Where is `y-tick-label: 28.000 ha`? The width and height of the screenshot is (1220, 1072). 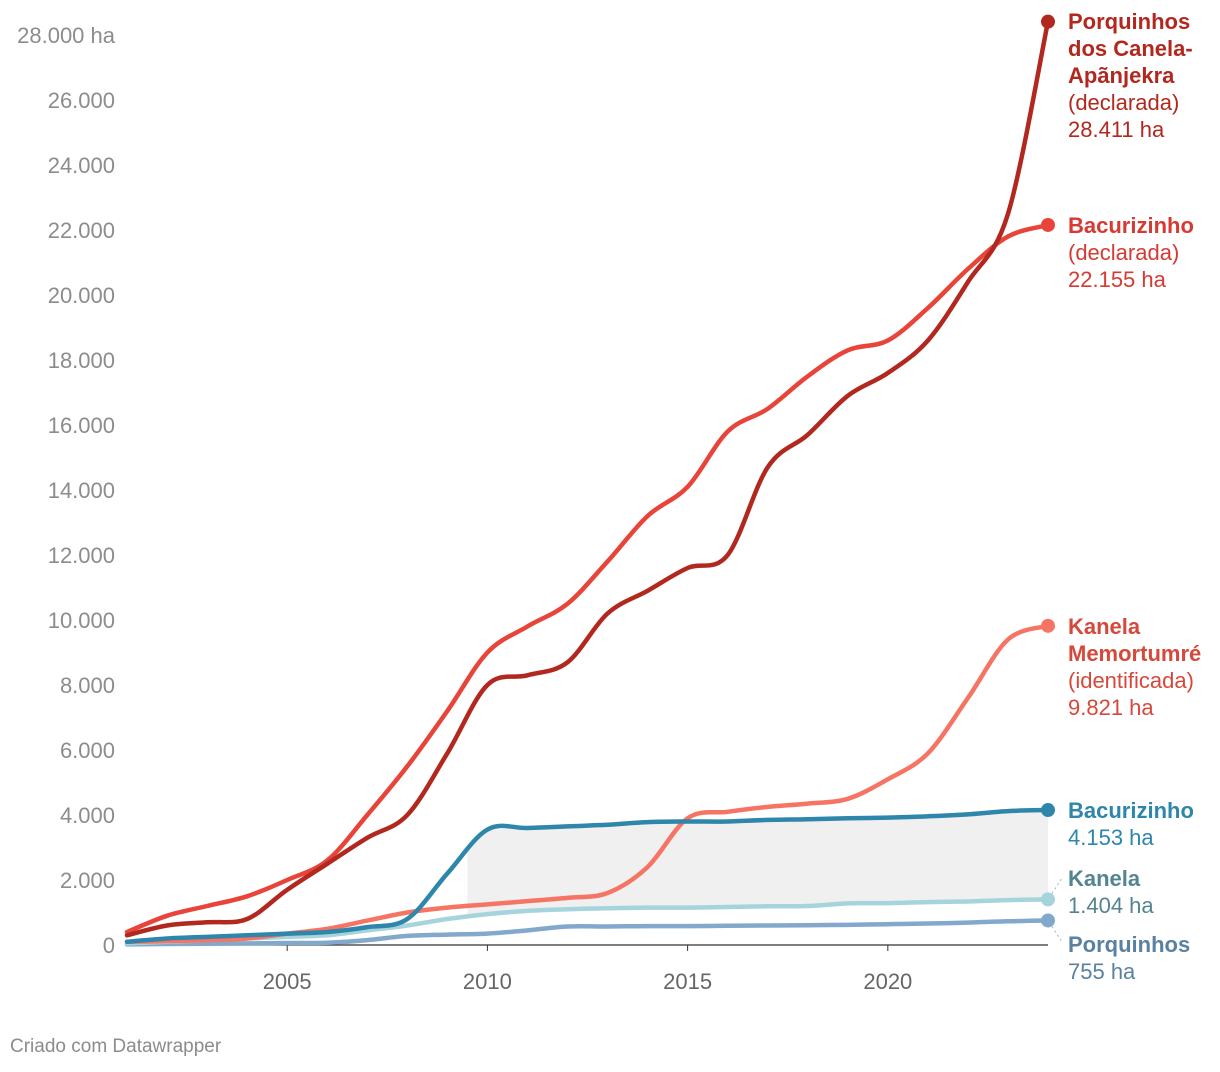
y-tick-label: 28.000 ha is located at coordinates (66, 35).